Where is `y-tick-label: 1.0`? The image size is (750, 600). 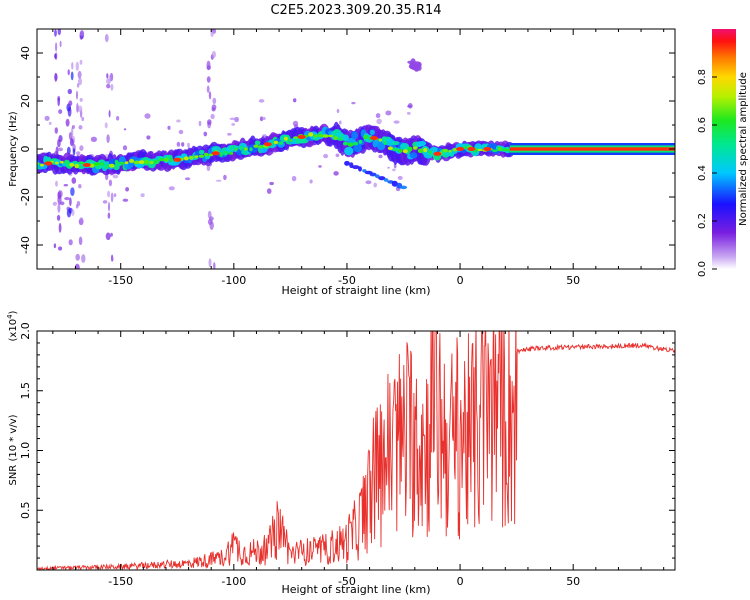
y-tick-label: 1.0 is located at coordinates (25, 451).